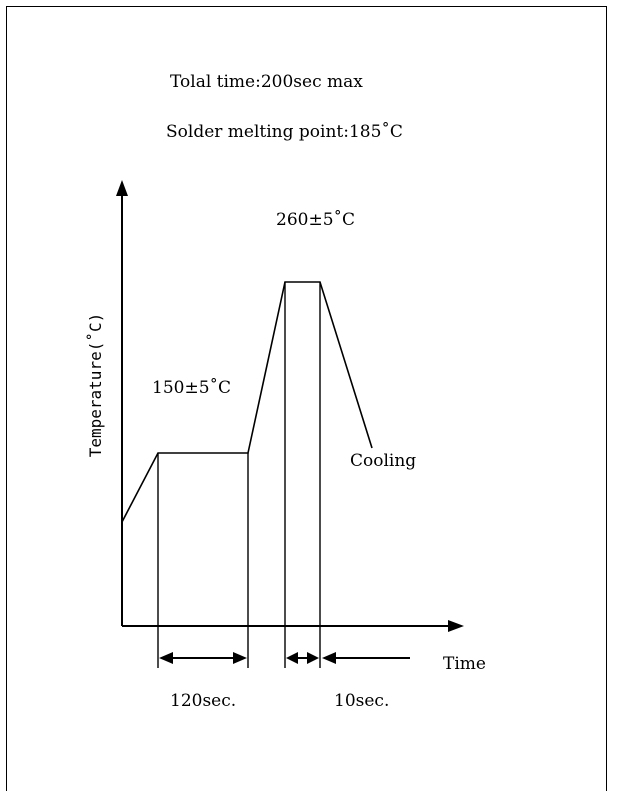 The image size is (617, 791). What do you see at coordinates (247, 402) in the screenshot?
I see `temperature-profile-line` at bounding box center [247, 402].